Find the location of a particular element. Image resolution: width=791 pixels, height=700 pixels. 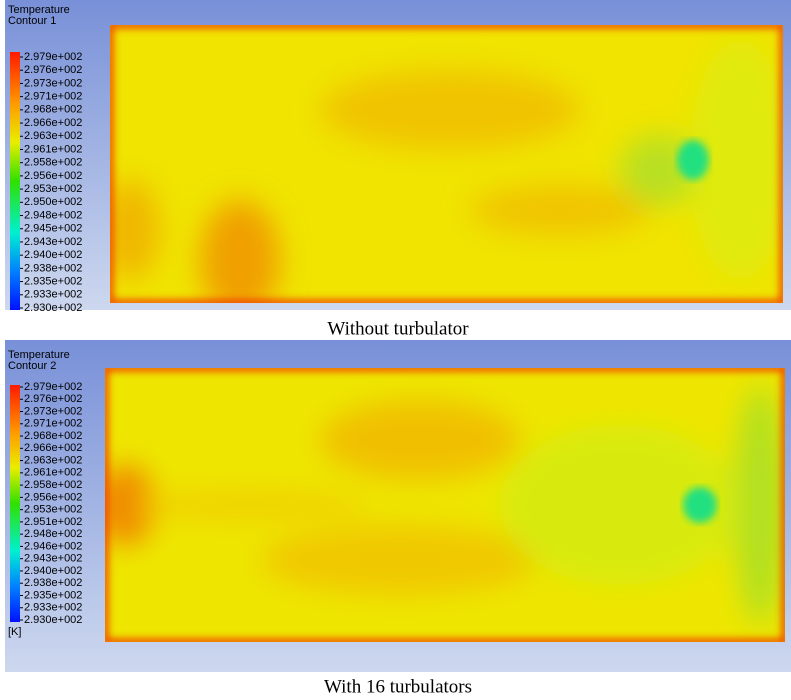

caption: With 16 turbulators is located at coordinates (398, 686).